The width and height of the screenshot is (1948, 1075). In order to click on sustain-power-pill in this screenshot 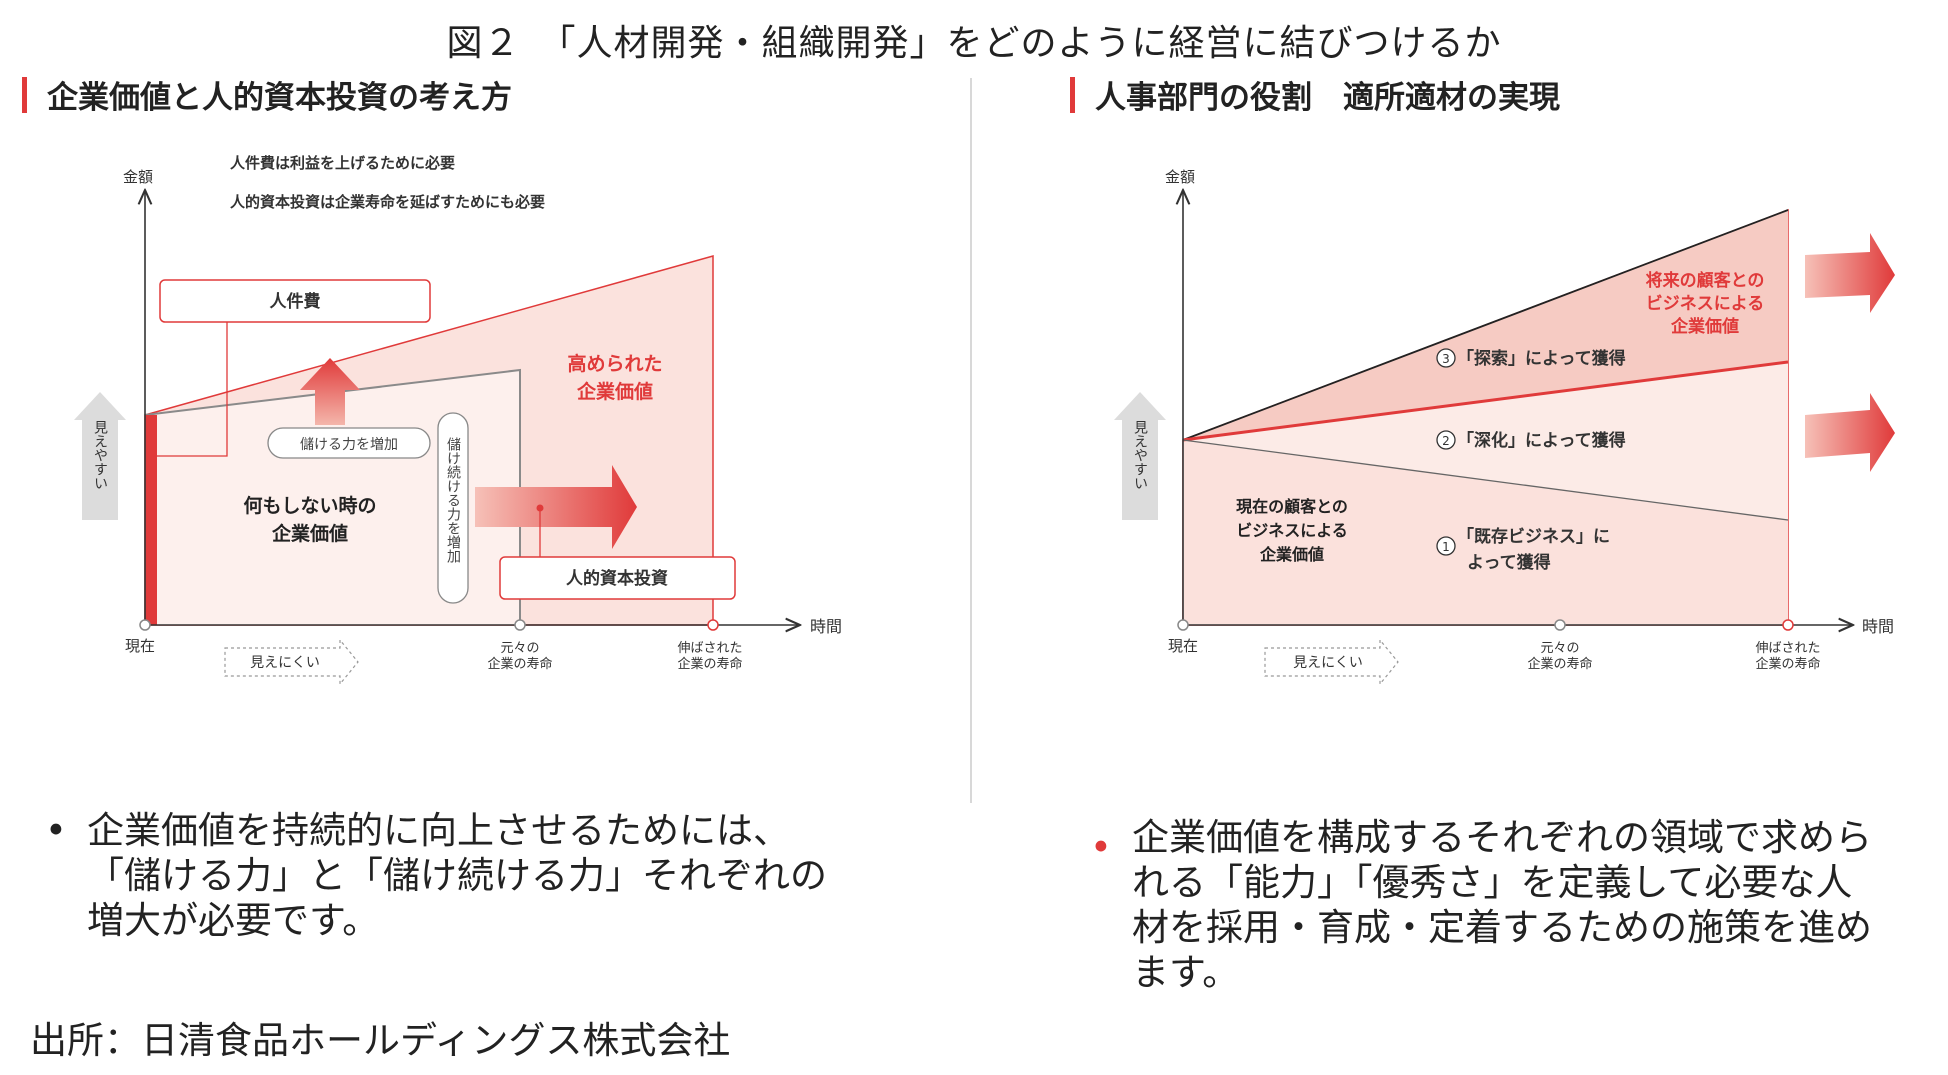, I will do `click(453, 508)`.